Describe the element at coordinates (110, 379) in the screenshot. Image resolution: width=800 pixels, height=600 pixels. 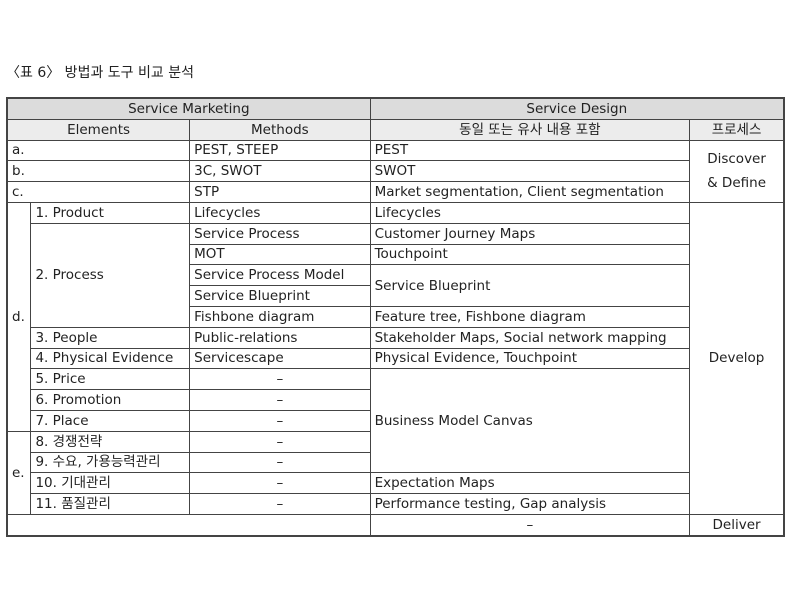
I see `element-cell: 5. Price` at that location.